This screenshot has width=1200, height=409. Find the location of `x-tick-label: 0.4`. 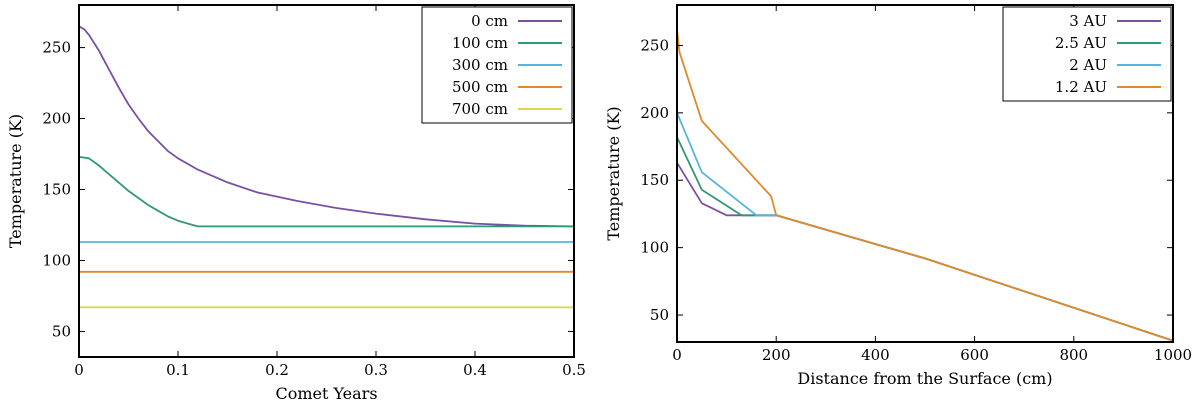

x-tick-label: 0.4 is located at coordinates (475, 370).